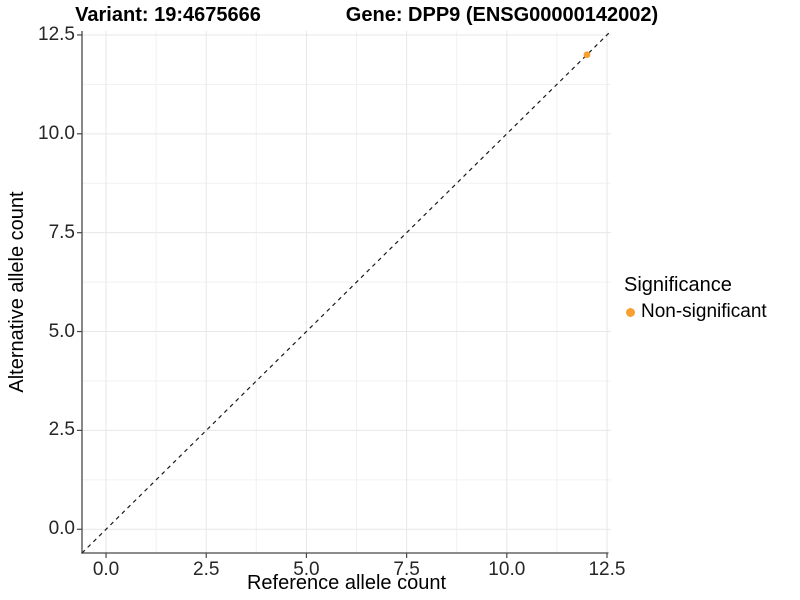  What do you see at coordinates (587, 55) in the screenshot?
I see `data-point` at bounding box center [587, 55].